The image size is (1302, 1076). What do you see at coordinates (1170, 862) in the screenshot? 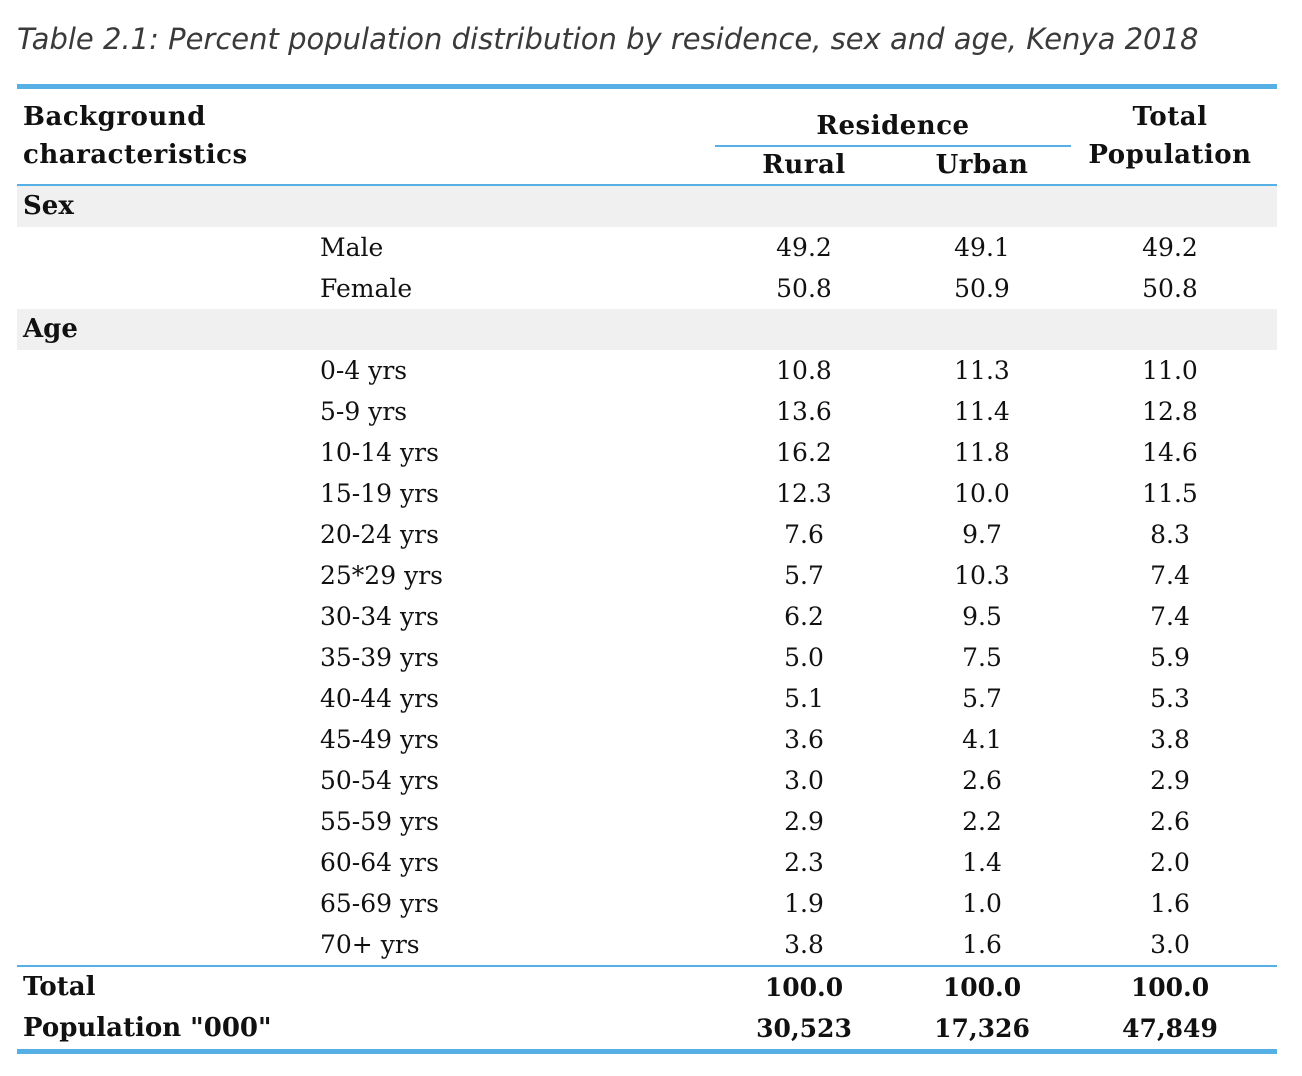
I see `total-value: 2.0` at bounding box center [1170, 862].